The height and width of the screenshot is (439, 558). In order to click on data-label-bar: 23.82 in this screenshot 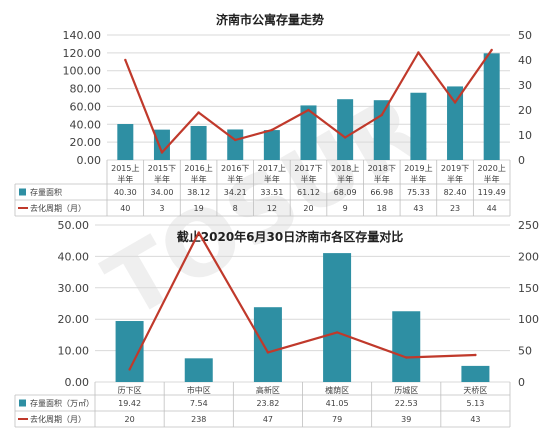, I will do `click(267, 403)`.